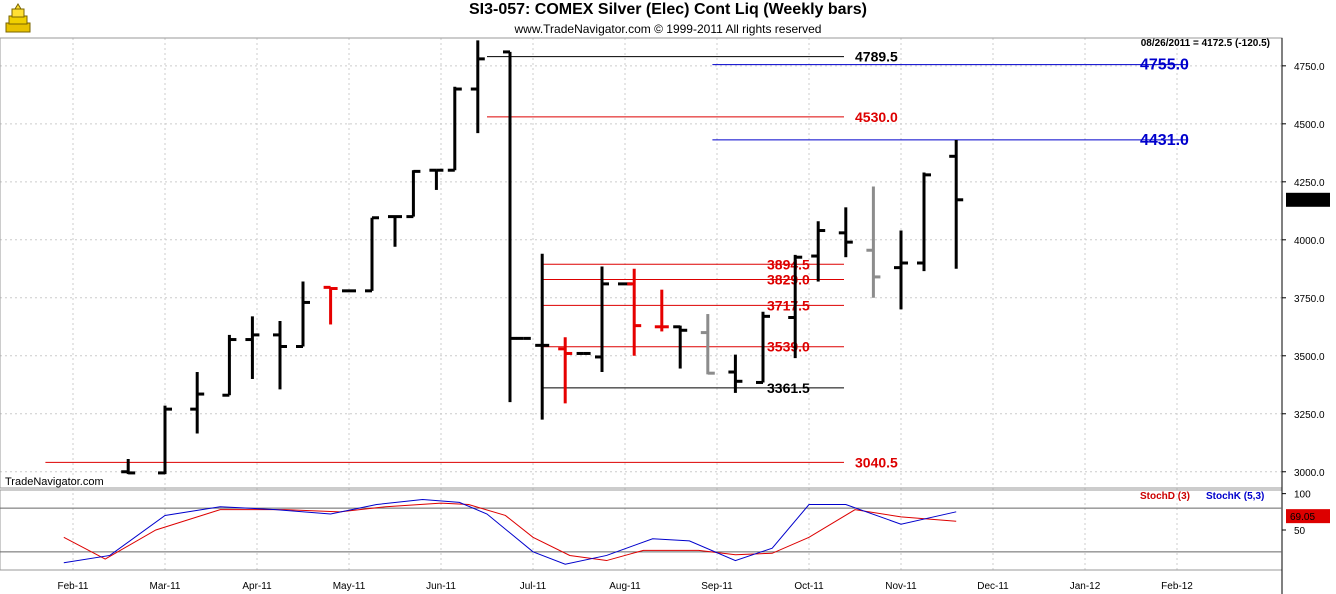 Image resolution: width=1336 pixels, height=594 pixels. I want to click on last-price-label: 4172.5, so click(1304, 201).